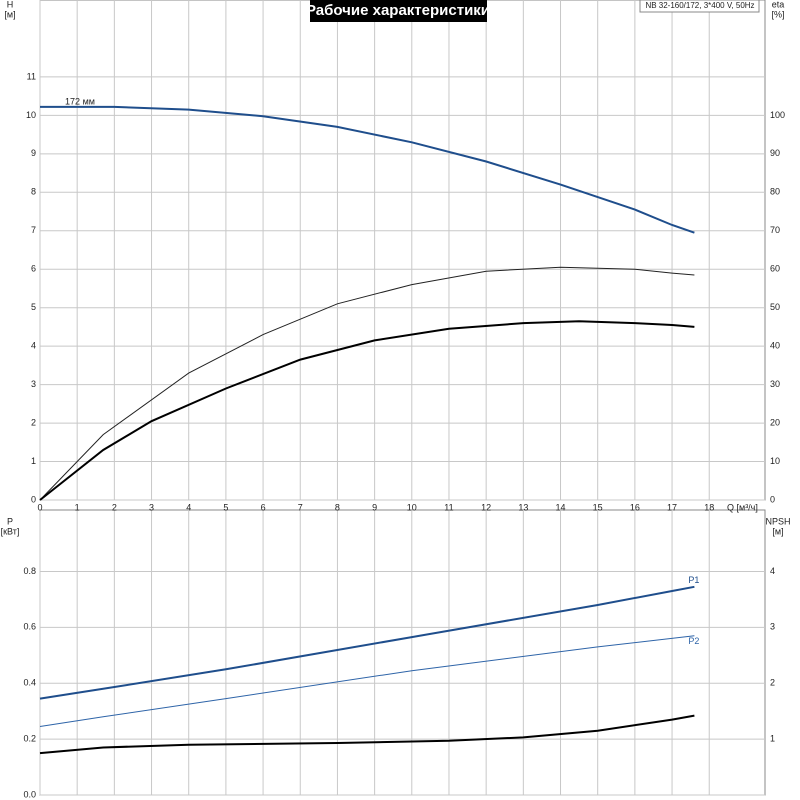 The height and width of the screenshot is (800, 800). I want to click on y-tick-label: 5, so click(33, 307).